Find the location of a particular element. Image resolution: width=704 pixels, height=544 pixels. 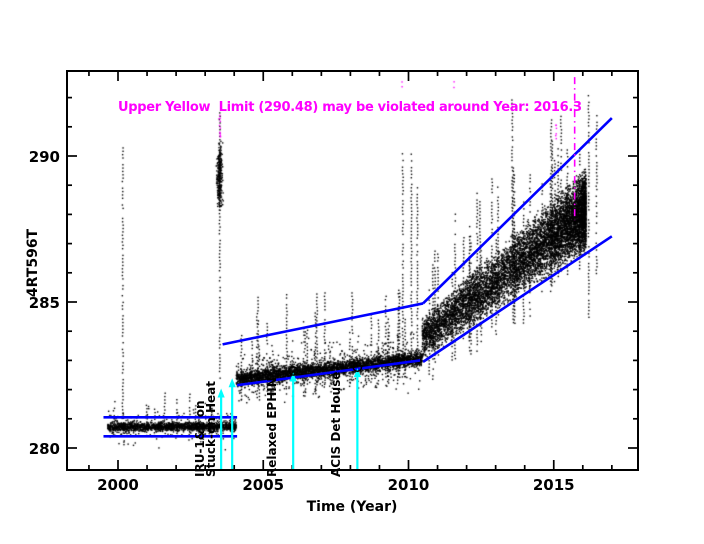

event-label-relaxed-ephin: Relaxed EPHIN is located at coordinates (272, 427).